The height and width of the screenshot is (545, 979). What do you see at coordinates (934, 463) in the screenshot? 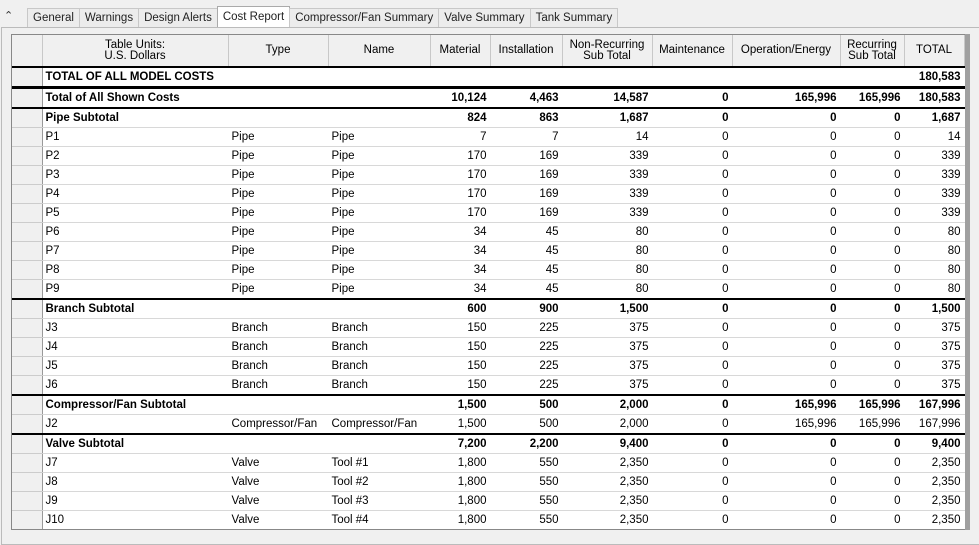
I see `value-cell: 2,350` at bounding box center [934, 463].